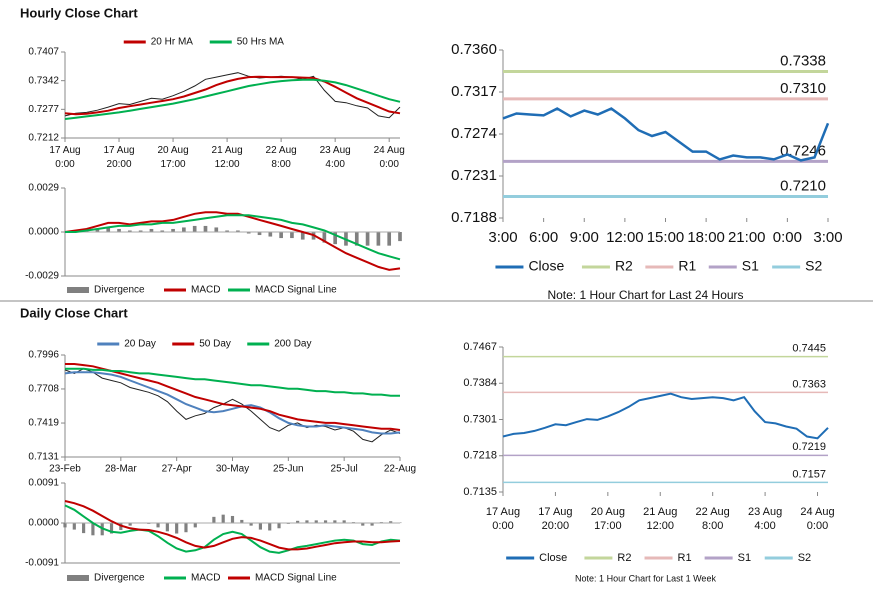  Describe the element at coordinates (685, 558) in the screenshot. I see `legend-label: R1` at that location.